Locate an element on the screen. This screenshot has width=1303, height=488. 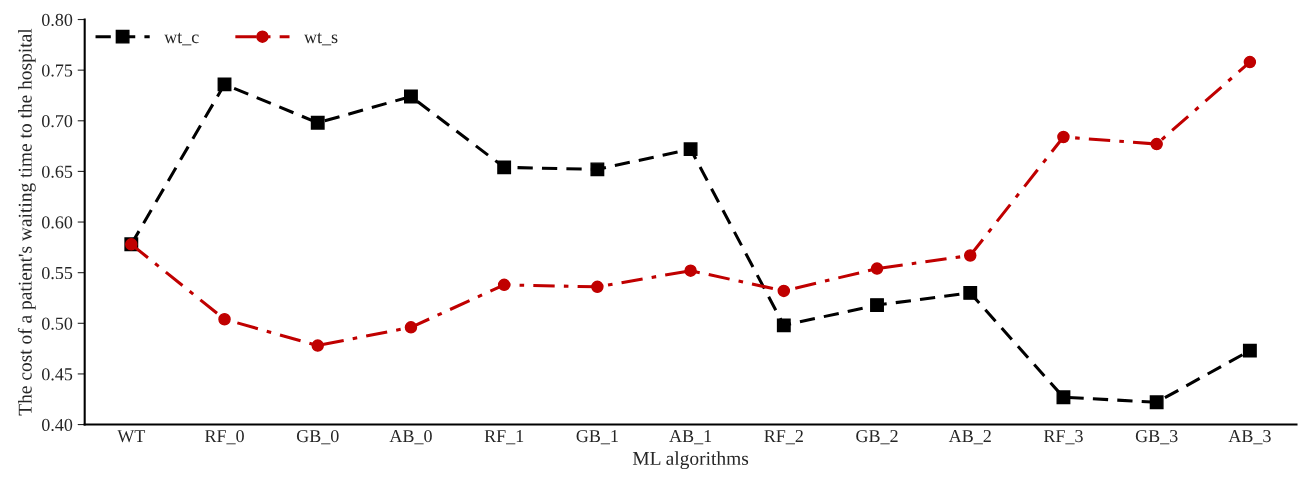
x-tick-label: RF_1 is located at coordinates (504, 437).